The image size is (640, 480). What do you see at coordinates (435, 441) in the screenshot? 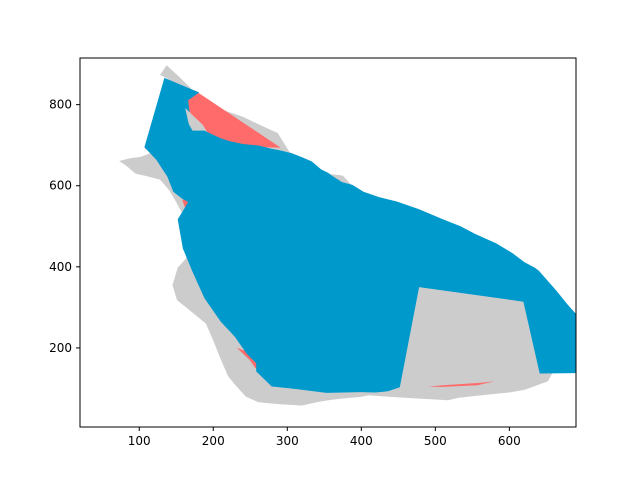
I see `x-tick-label: 500` at bounding box center [435, 441].